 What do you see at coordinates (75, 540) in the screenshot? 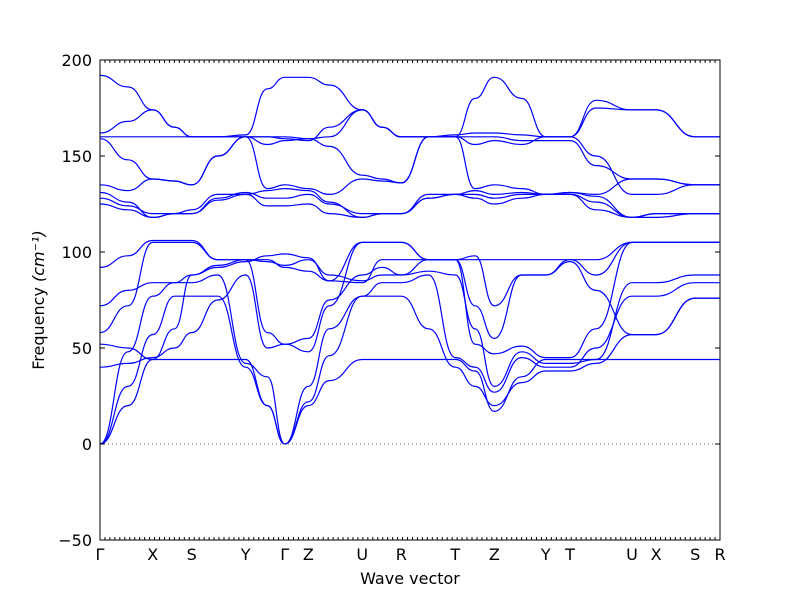
I see `y-tick-label: −50` at bounding box center [75, 540].